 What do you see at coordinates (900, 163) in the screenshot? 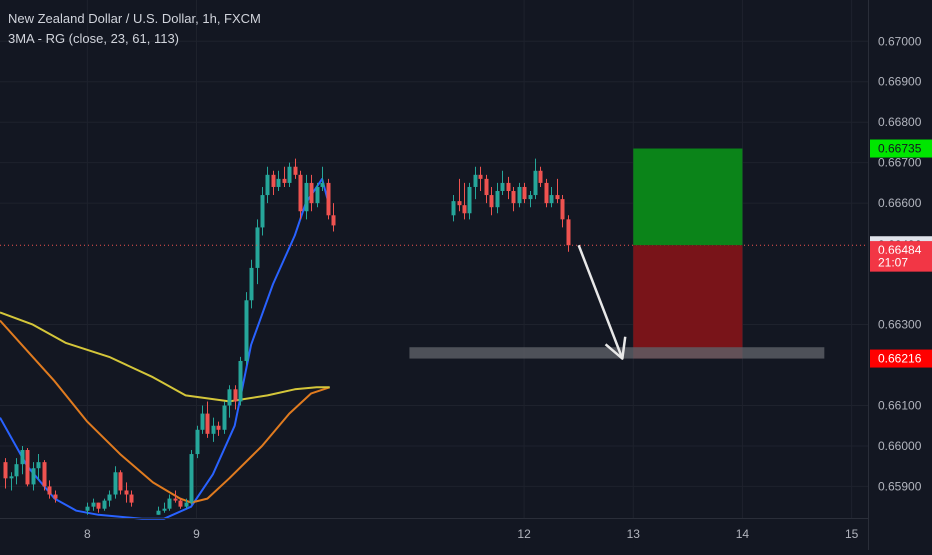
I see `price-tick-label: 0.66700` at bounding box center [900, 163].